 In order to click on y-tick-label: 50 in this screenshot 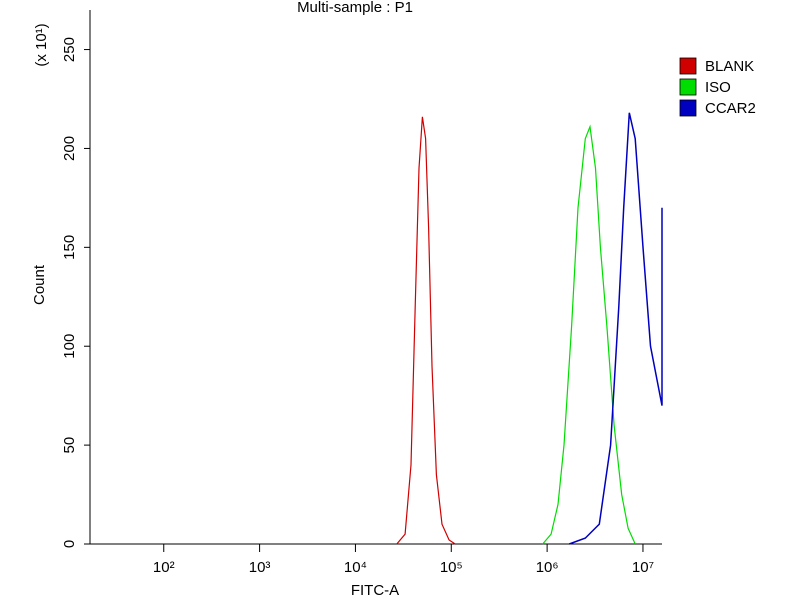, I will do `click(69, 445)`.